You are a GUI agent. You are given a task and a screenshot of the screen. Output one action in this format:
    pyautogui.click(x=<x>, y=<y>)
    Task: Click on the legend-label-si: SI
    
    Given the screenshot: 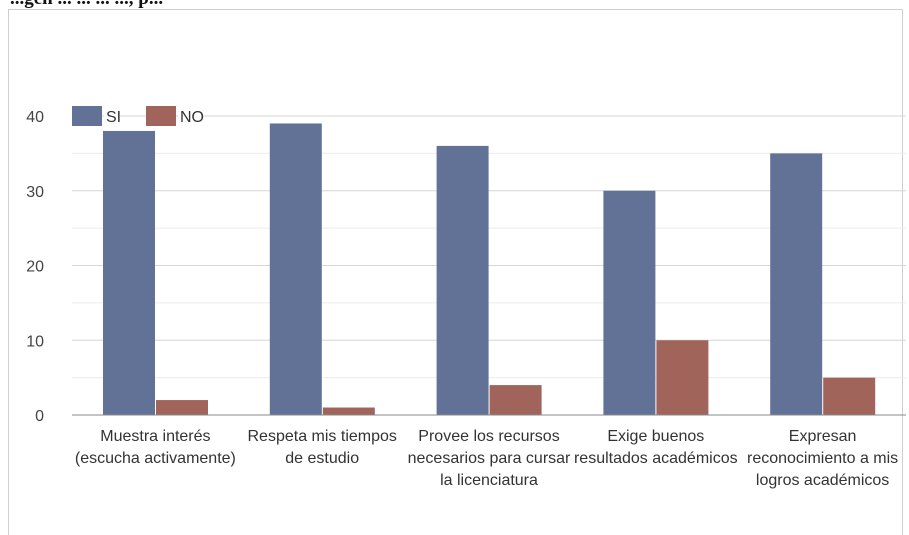 What is the action you would take?
    pyautogui.click(x=113, y=117)
    